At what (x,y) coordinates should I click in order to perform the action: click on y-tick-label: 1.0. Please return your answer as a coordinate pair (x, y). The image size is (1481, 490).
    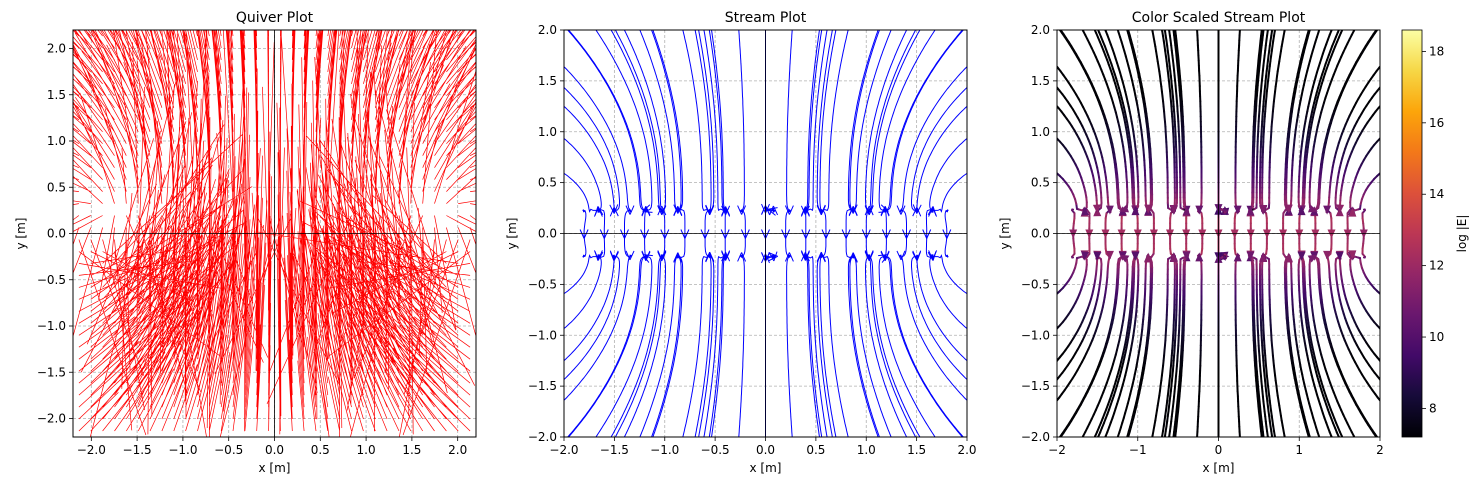
    Looking at the image, I should click on (547, 132).